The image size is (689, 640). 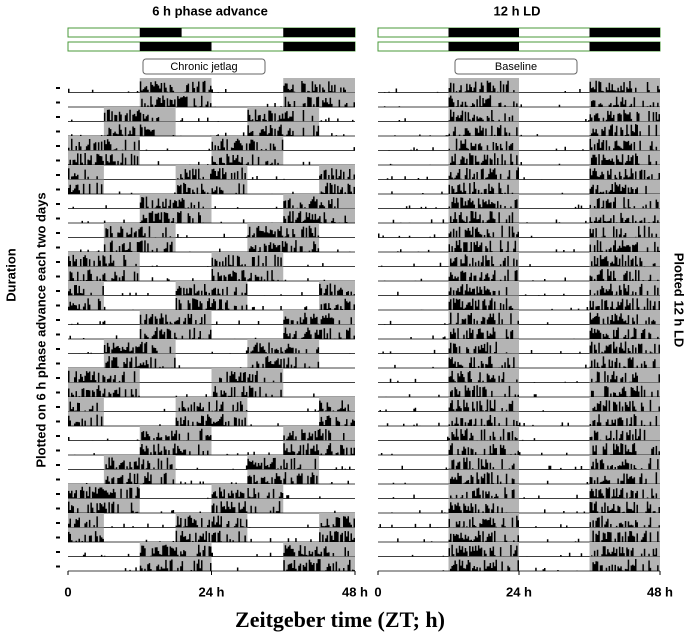 I want to click on y-axis-label: Duration, so click(x=10, y=275).